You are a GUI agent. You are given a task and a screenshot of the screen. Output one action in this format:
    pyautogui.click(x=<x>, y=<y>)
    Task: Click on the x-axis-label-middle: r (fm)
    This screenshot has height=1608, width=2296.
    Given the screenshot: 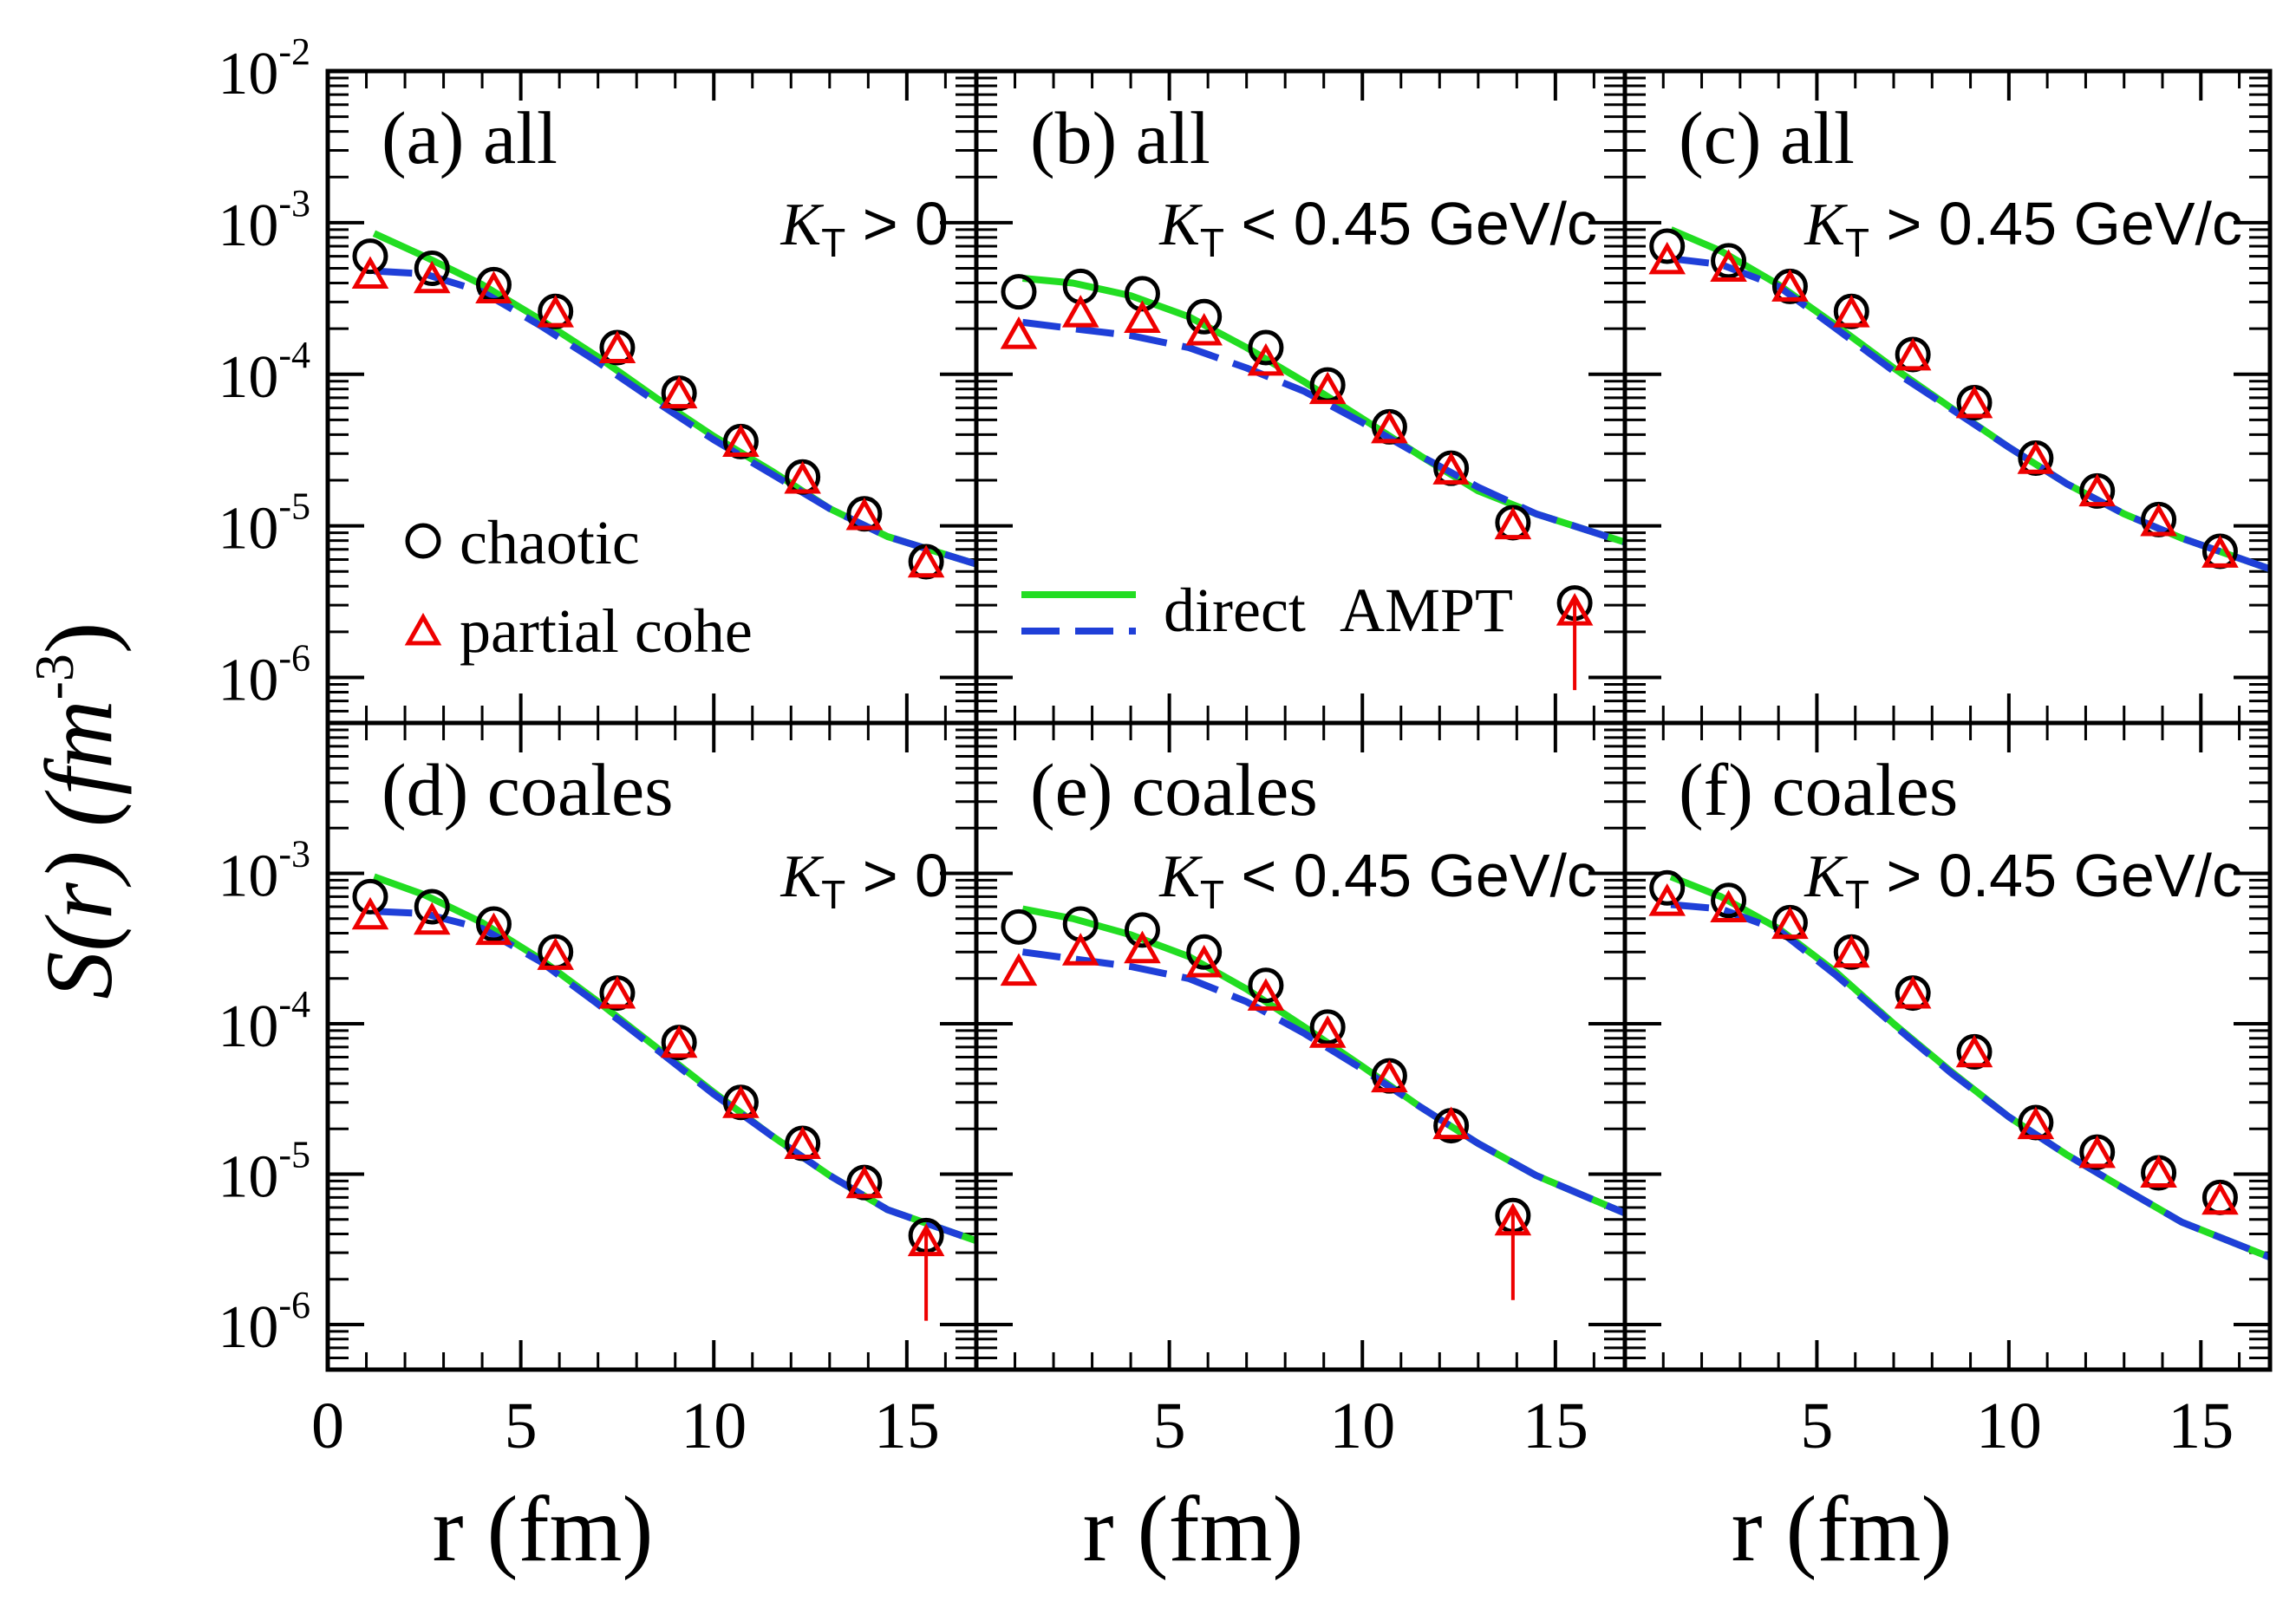 What is the action you would take?
    pyautogui.click(x=1193, y=1529)
    